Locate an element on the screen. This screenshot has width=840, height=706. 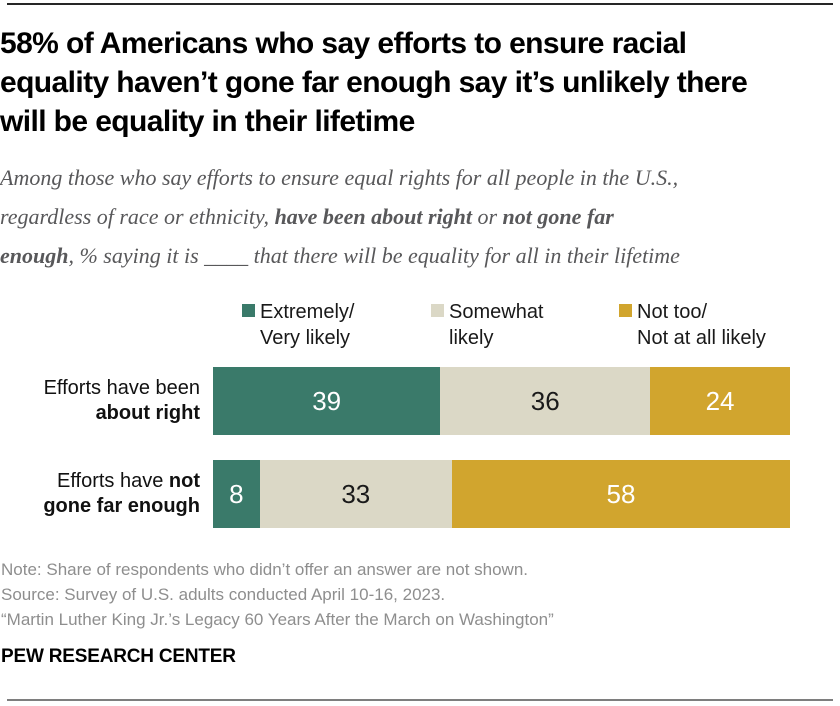
bar-segment-extremely-very-likely: 8 is located at coordinates (236, 494).